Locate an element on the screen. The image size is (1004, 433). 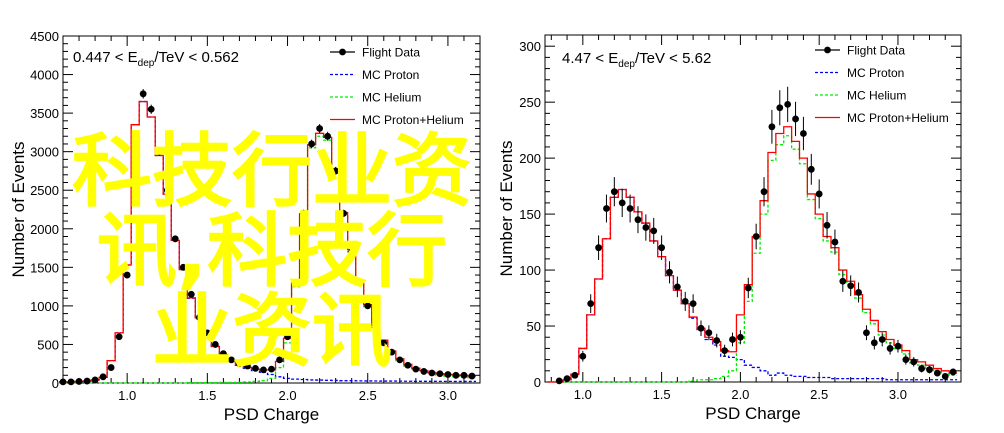
x-tick-label: 2.0 is located at coordinates (740, 394).